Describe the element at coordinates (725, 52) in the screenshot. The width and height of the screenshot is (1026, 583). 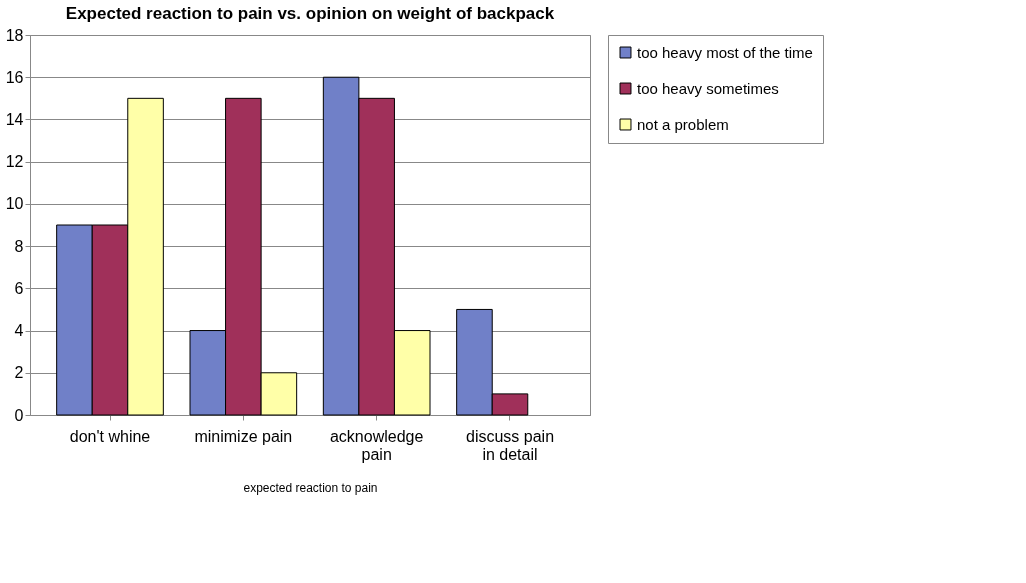
I see `legend-label: too heavy most of the time` at that location.